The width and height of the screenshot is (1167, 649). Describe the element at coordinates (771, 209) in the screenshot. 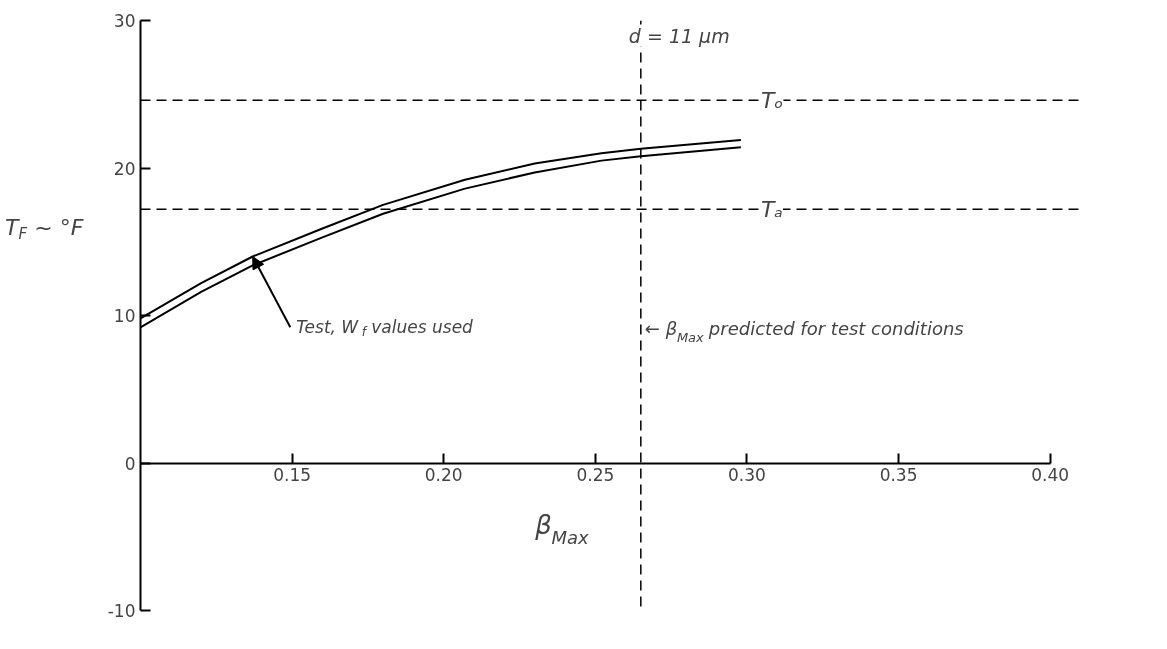

I see `ref-line-label: Tₐ` at that location.